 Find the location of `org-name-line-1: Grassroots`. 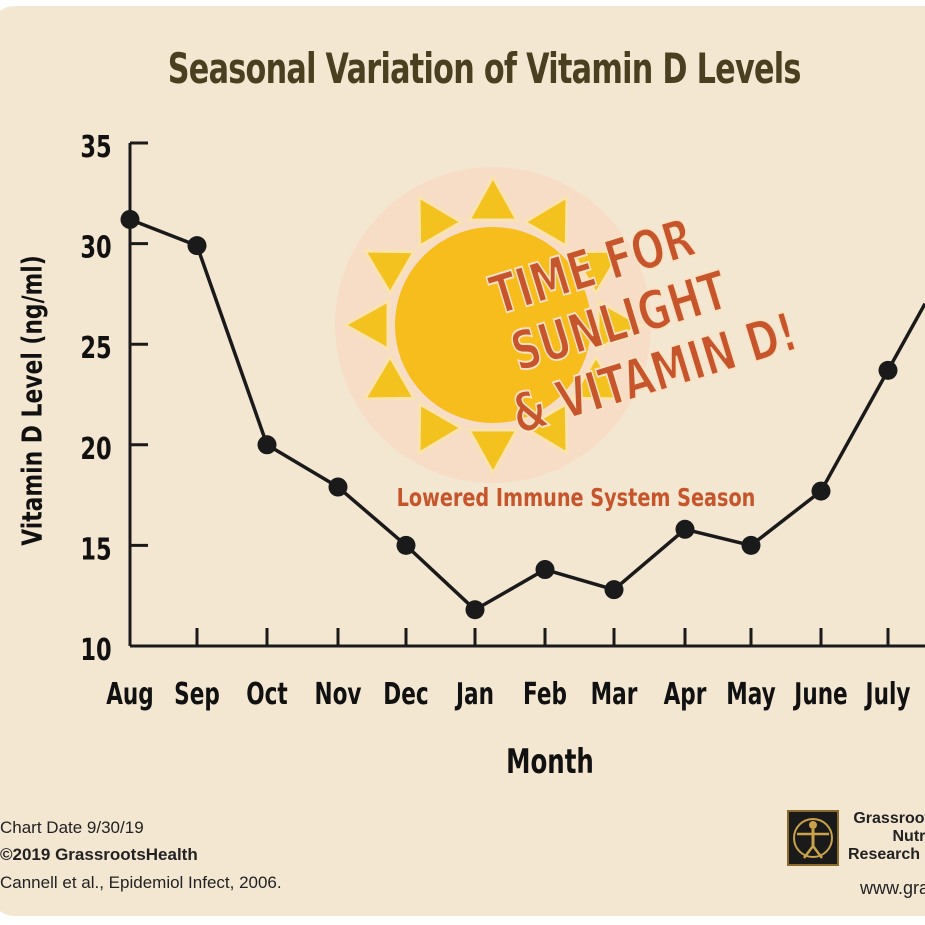

org-name-line-1: Grassroots is located at coordinates (889, 818).